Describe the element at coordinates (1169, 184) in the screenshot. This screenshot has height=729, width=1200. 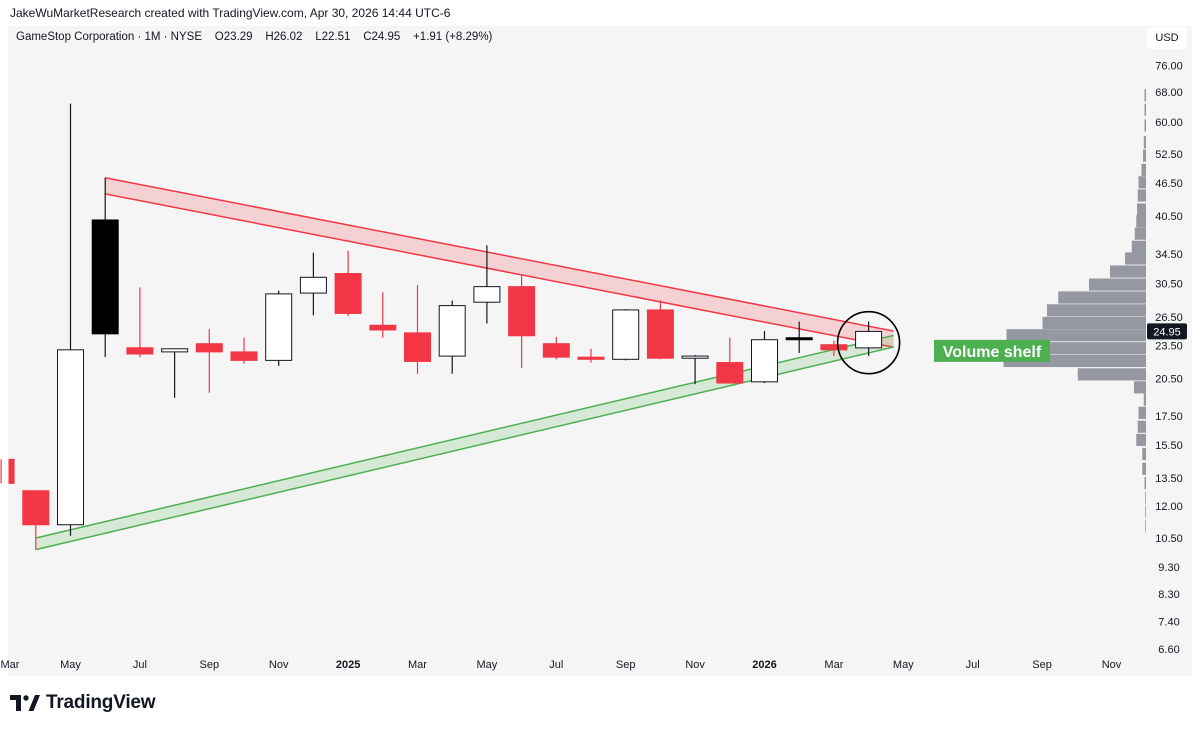
I see `price-tick-label: 46.50` at that location.